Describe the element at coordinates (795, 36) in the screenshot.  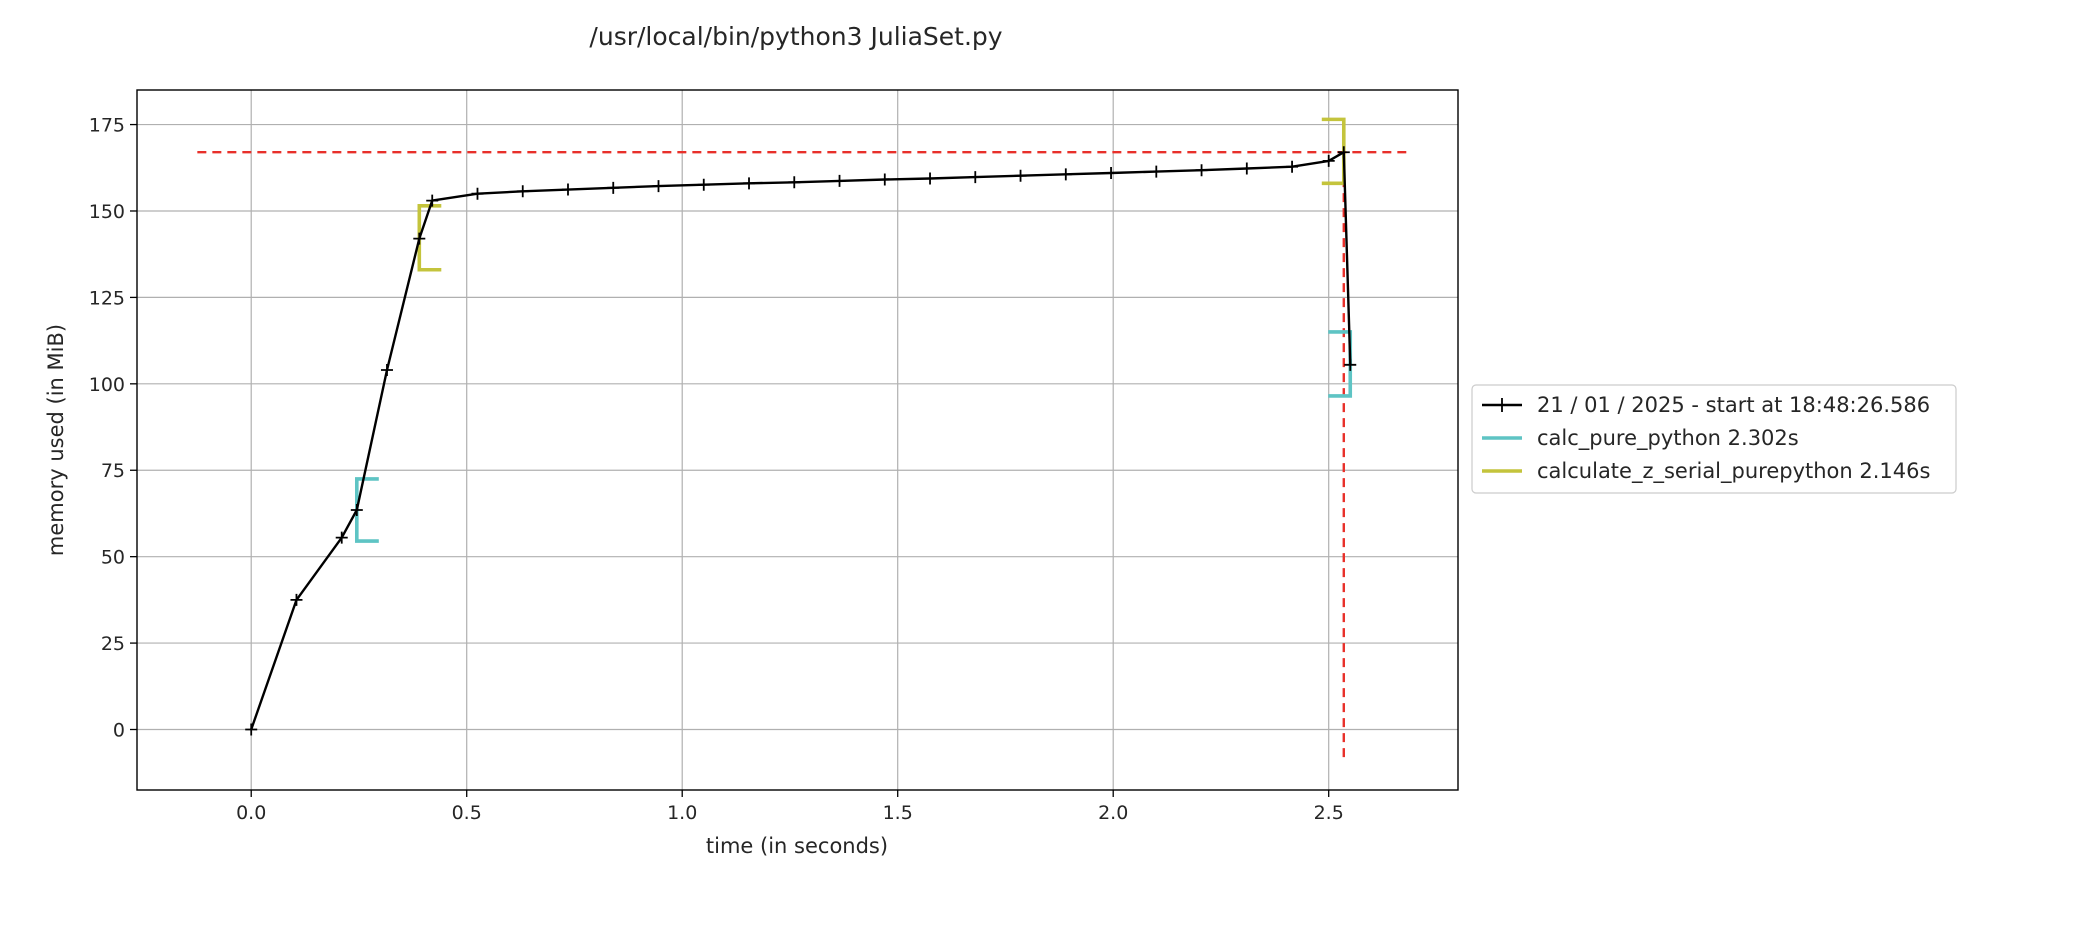
I see `chart-title: /usr/local/bin/python3 JuliaSet.py` at that location.